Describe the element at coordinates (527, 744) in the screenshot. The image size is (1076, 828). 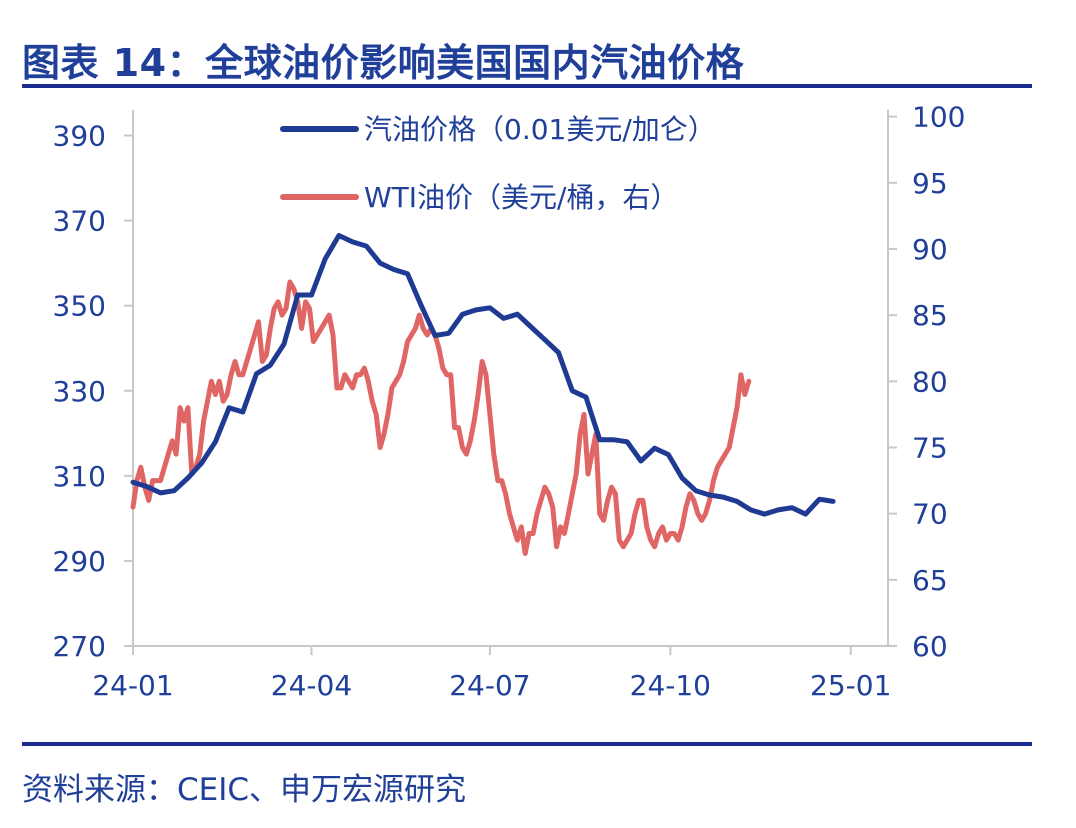
I see `footer-rule` at that location.